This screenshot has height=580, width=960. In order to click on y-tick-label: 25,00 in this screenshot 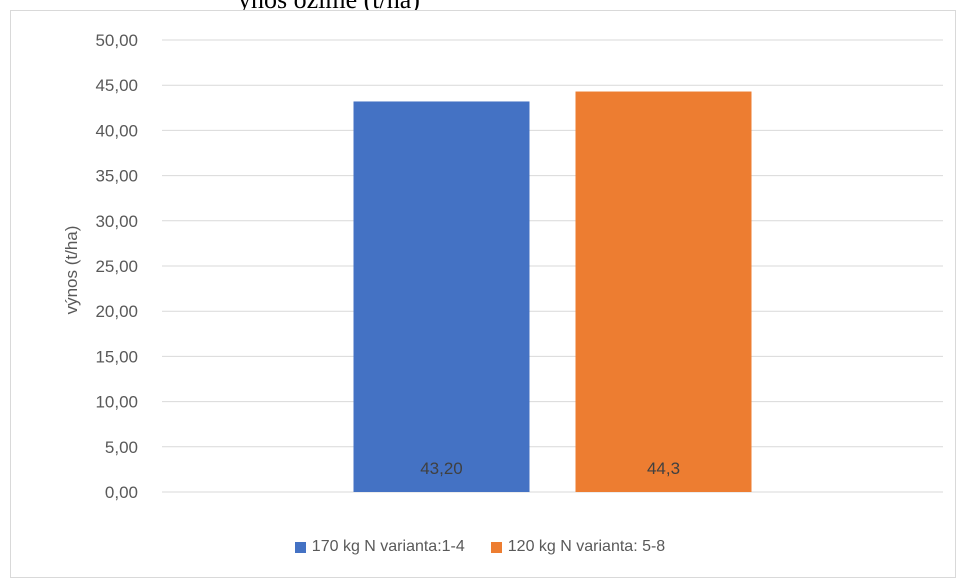, I will do `click(116, 266)`.